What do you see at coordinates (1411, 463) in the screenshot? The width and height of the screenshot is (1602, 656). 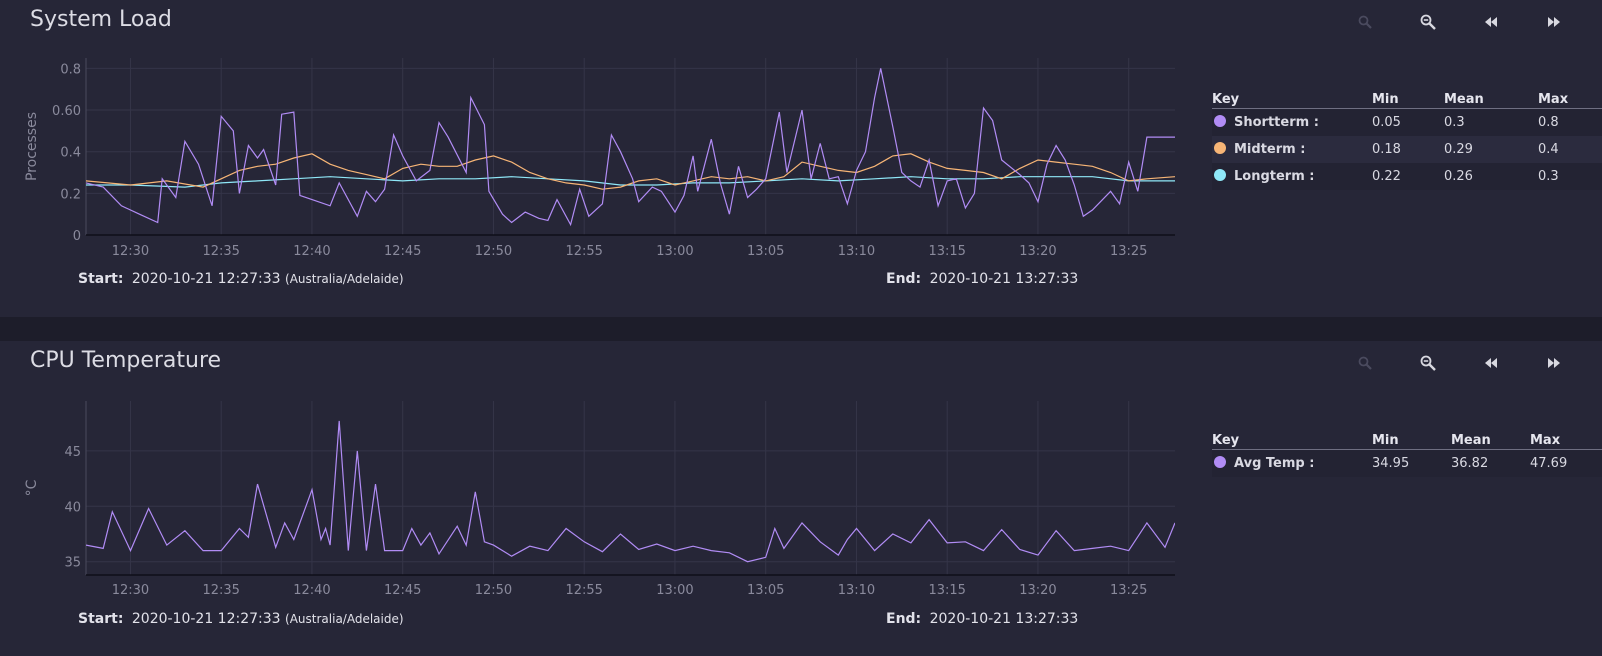 I see `legend-min: 34.95` at bounding box center [1411, 463].